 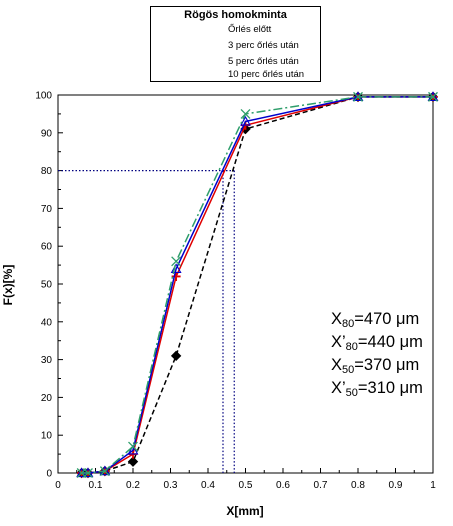 What do you see at coordinates (250, 29) in the screenshot?
I see `legend-entry-series-1: Őrlés előtt` at bounding box center [250, 29].